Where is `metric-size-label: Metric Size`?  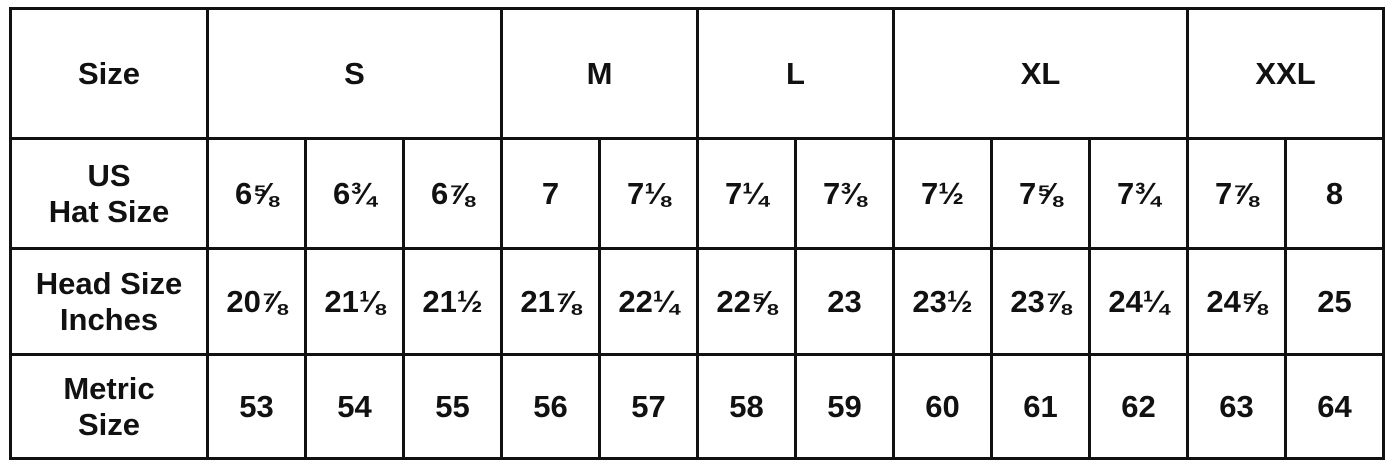 metric-size-label: Metric Size is located at coordinates (109, 406).